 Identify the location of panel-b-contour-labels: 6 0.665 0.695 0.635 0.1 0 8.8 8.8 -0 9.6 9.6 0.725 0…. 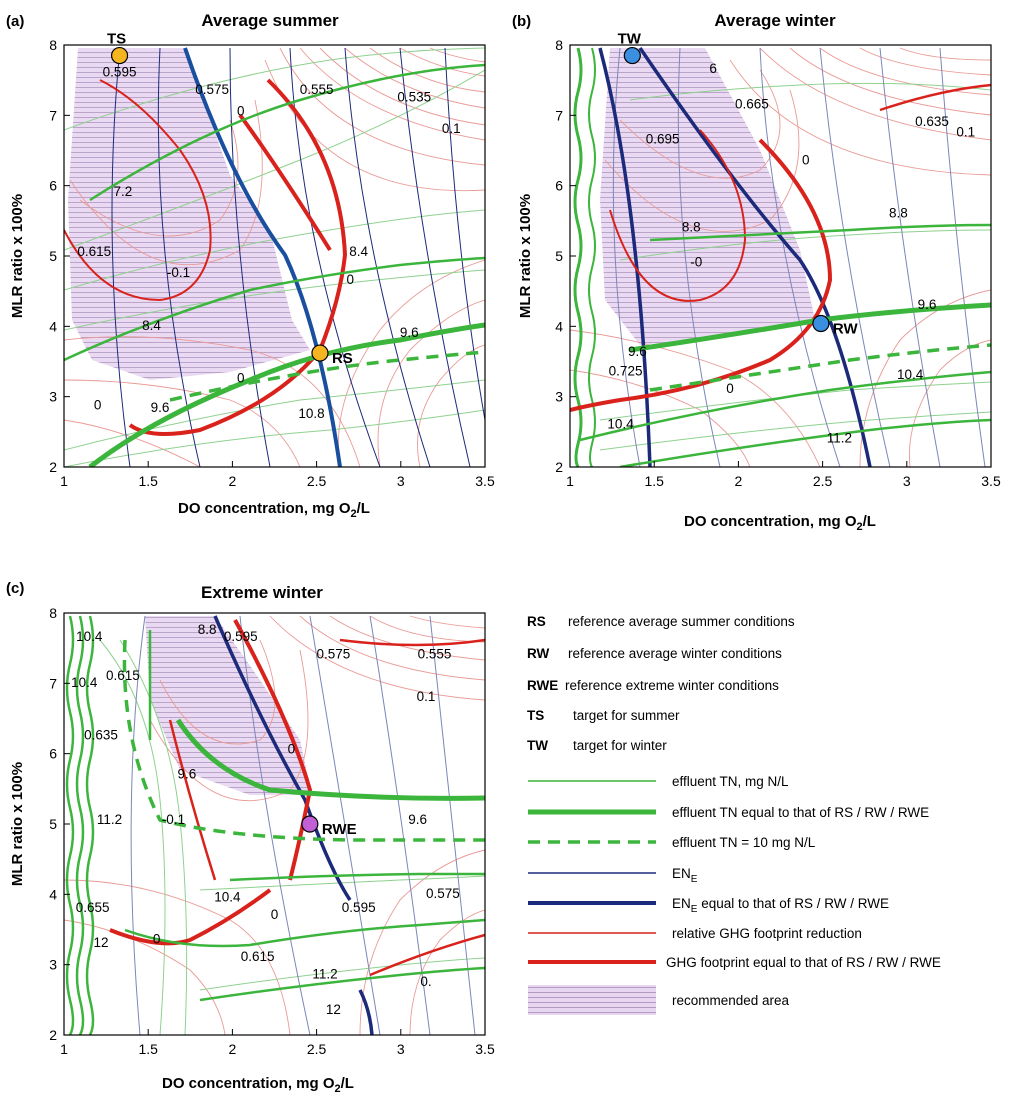
(791, 253).